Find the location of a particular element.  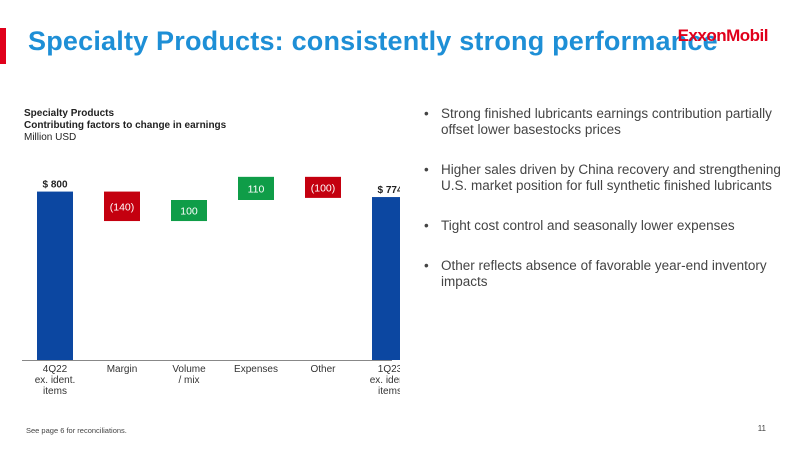

footnote: See page 6 for reconciliations. is located at coordinates (76, 430).